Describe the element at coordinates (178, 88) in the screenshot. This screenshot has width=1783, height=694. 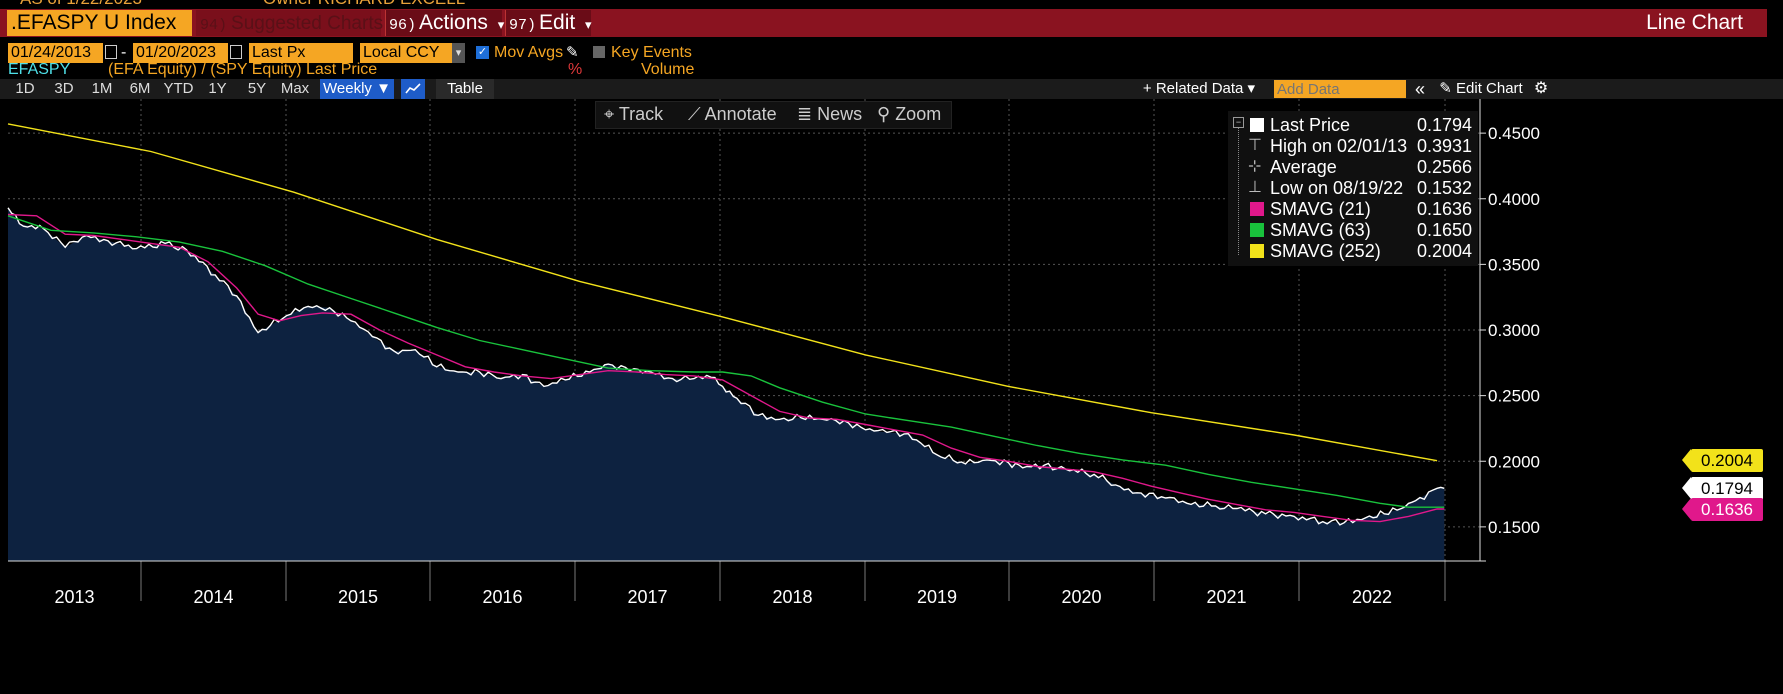
I see `period-ytd-button: YTD` at that location.